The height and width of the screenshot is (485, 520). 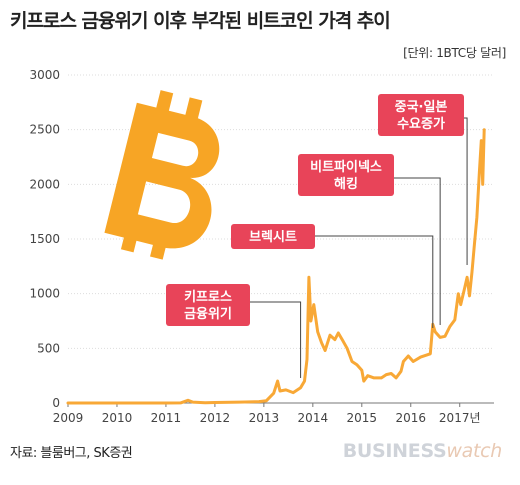 What do you see at coordinates (346, 184) in the screenshot?
I see `annotation-label: 해킹` at bounding box center [346, 184].